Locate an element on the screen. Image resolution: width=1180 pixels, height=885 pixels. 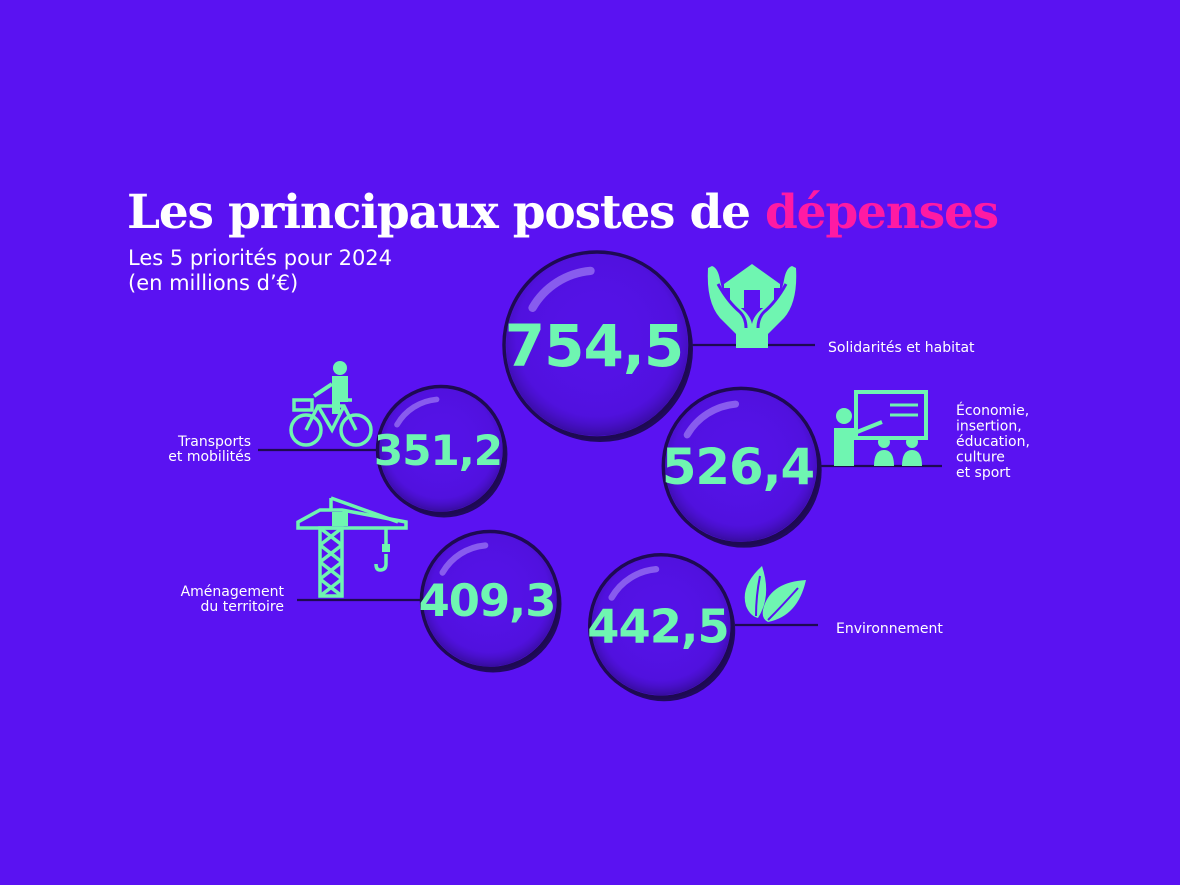
category-label: Aménagement du territoire is located at coordinates (233, 599).